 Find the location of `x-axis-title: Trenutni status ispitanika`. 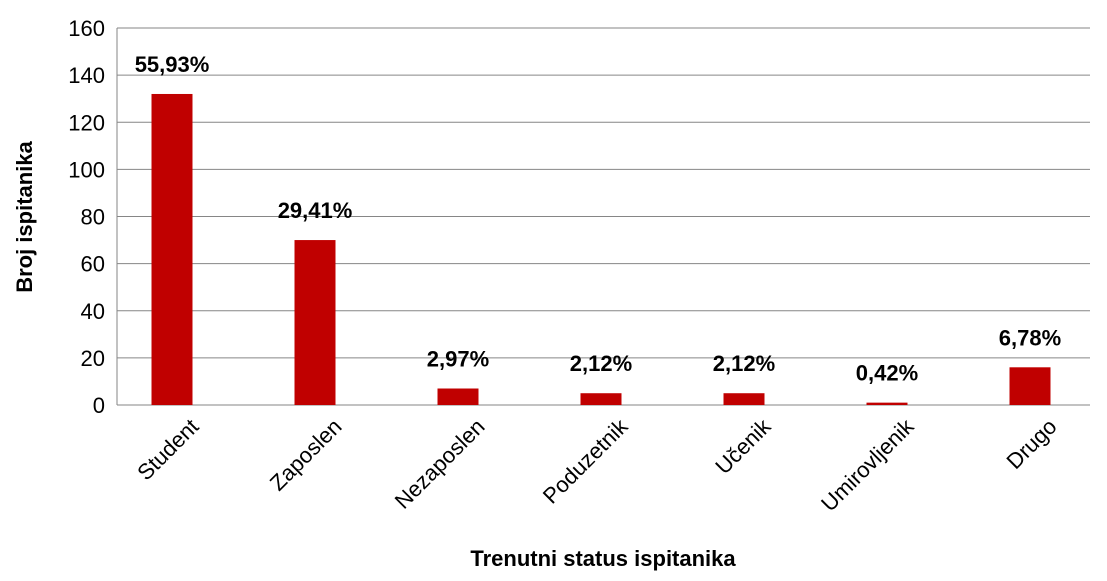

x-axis-title: Trenutni status ispitanika is located at coordinates (603, 558).